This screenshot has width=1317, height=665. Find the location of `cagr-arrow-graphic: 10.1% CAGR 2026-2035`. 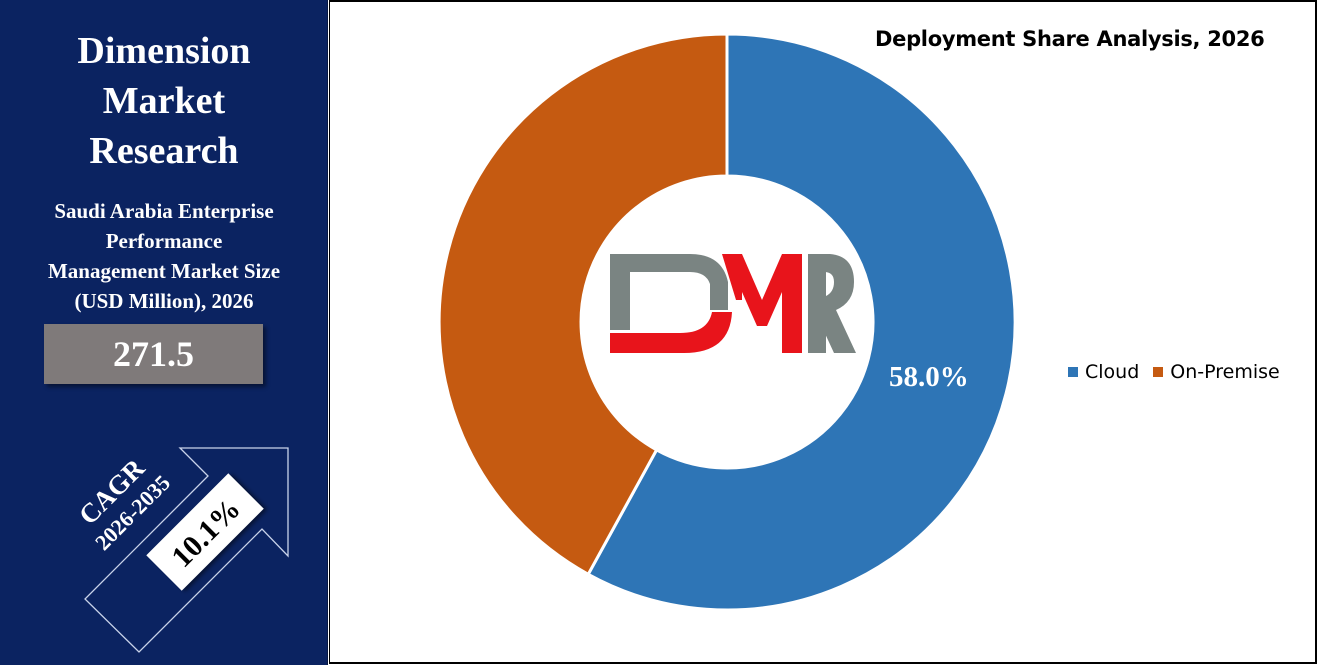

cagr-arrow-graphic: 10.1% CAGR 2026-2035 is located at coordinates (181, 550).